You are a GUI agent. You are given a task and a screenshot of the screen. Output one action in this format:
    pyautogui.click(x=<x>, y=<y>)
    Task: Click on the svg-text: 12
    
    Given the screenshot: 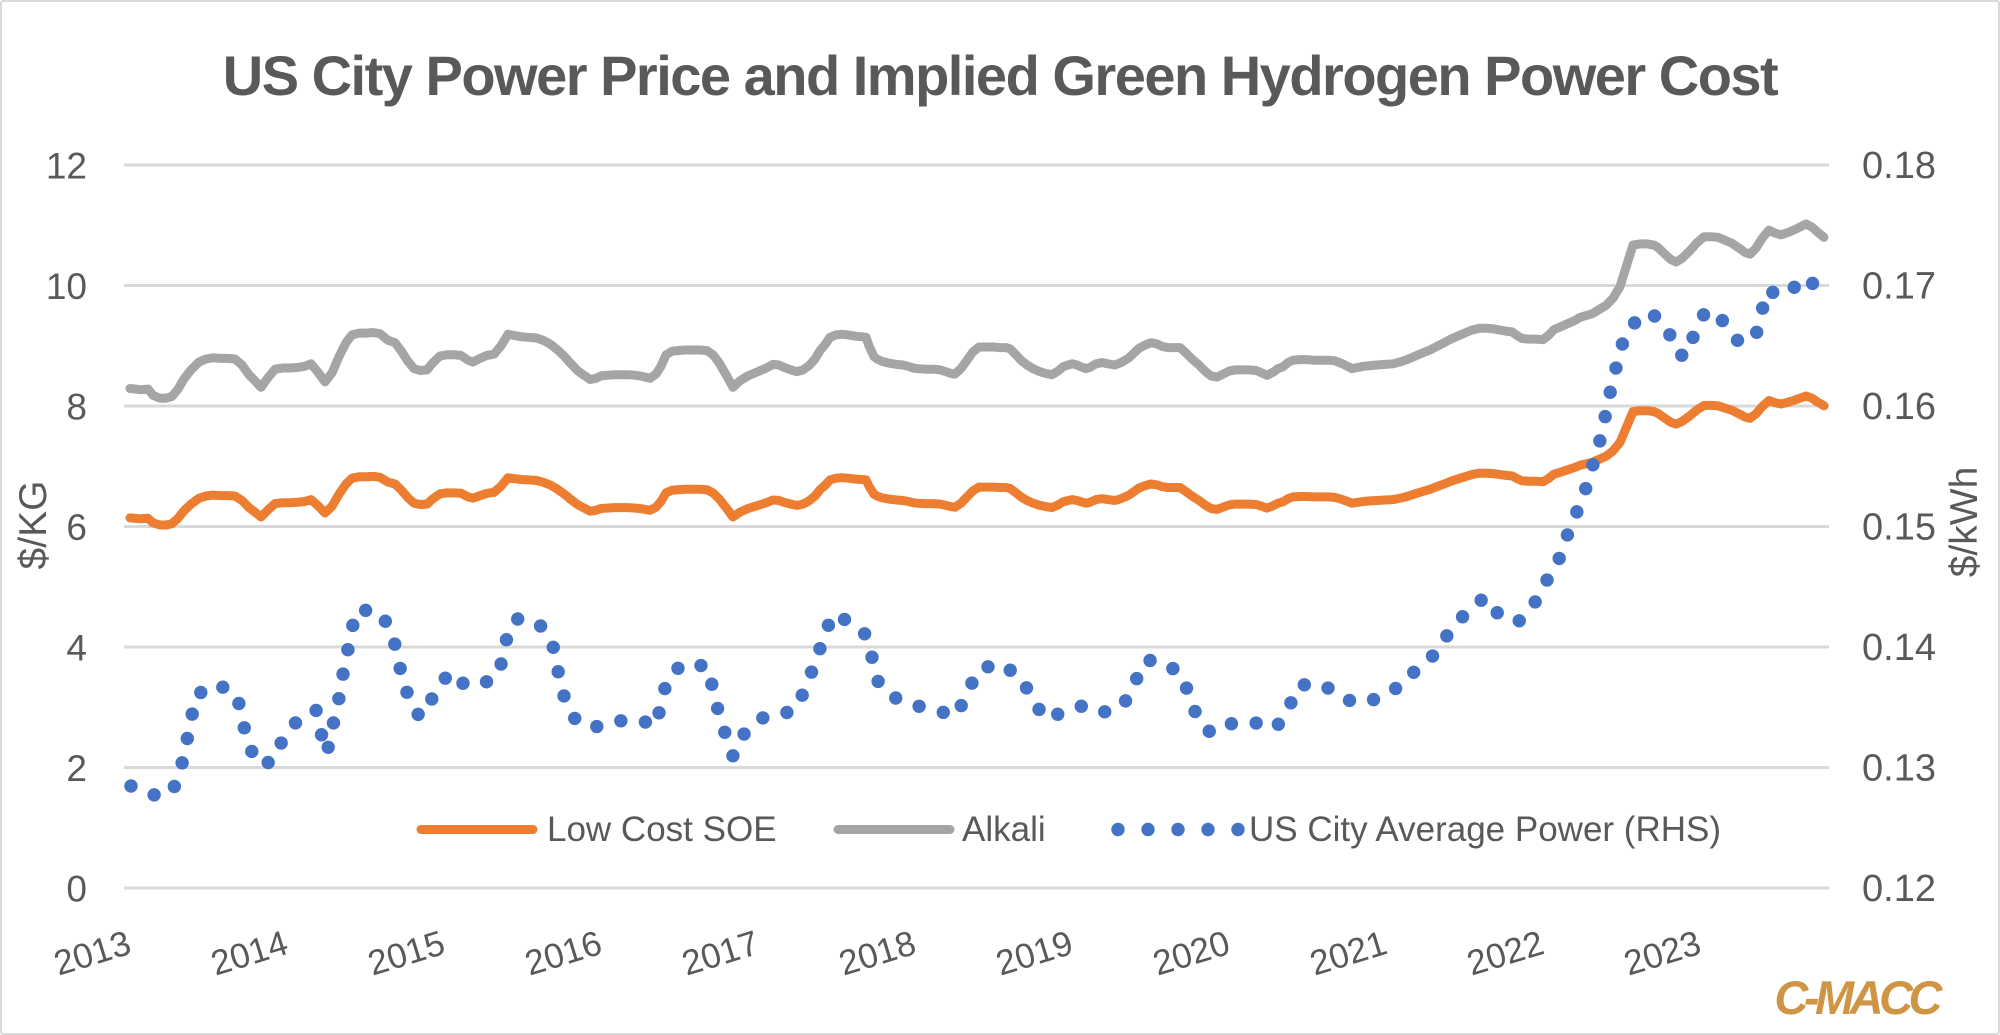 What is the action you would take?
    pyautogui.click(x=66, y=166)
    